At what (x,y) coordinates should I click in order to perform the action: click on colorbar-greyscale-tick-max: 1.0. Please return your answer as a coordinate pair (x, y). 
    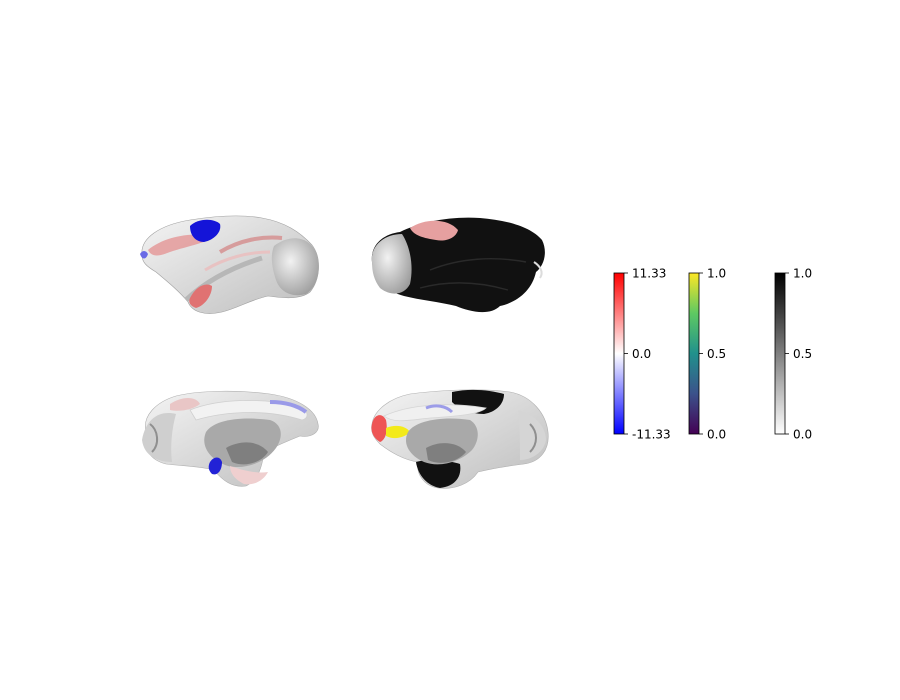
    Looking at the image, I should click on (802, 274).